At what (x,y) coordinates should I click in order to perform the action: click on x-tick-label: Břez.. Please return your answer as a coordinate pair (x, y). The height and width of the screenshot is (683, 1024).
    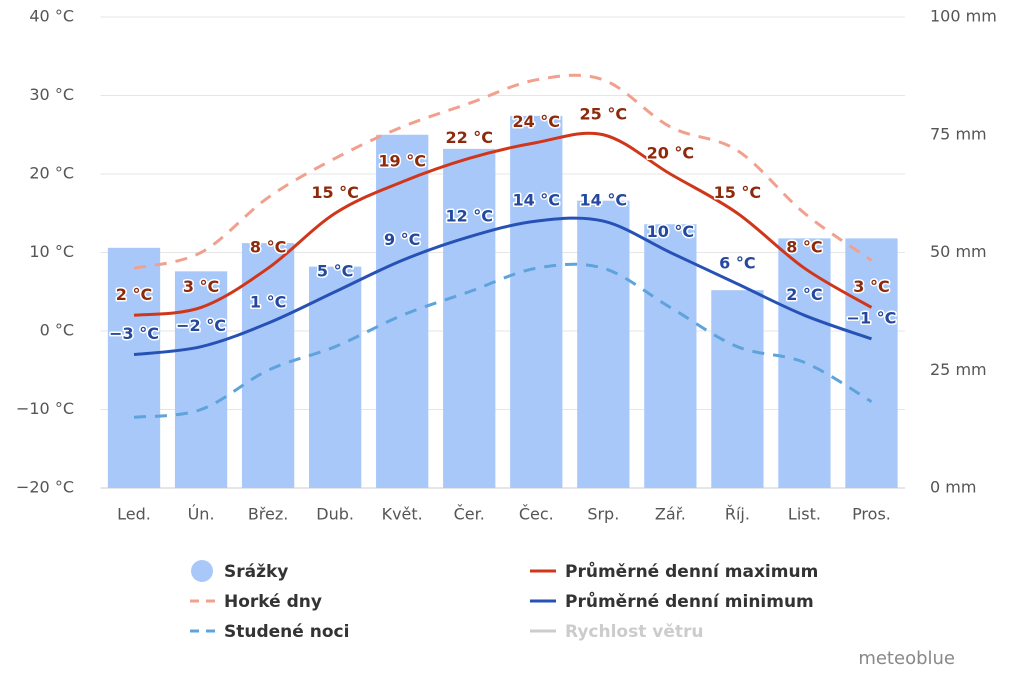
    Looking at the image, I should click on (268, 514).